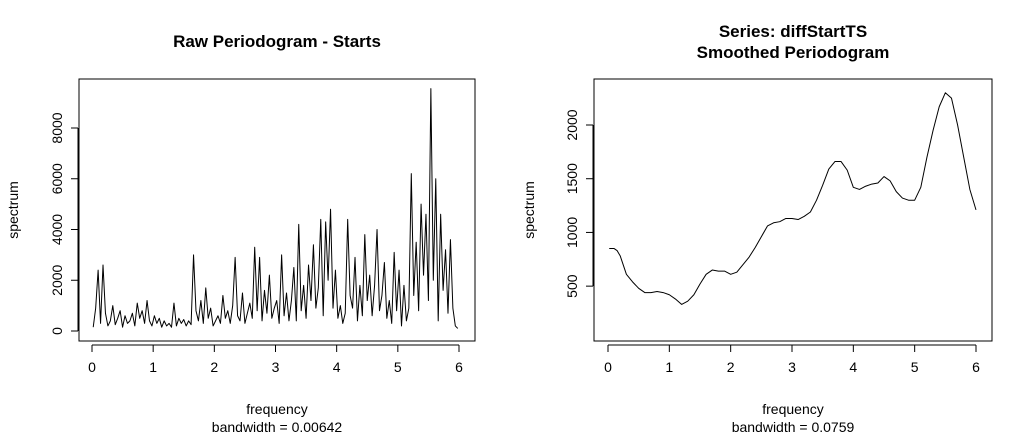 Image resolution: width=1032 pixels, height=439 pixels. Describe the element at coordinates (608, 367) in the screenshot. I see `right-x-tick-label: 0` at that location.